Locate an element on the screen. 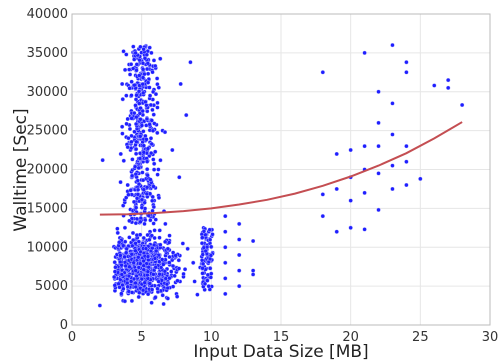  x-tick-label: 30 is located at coordinates (490, 337).